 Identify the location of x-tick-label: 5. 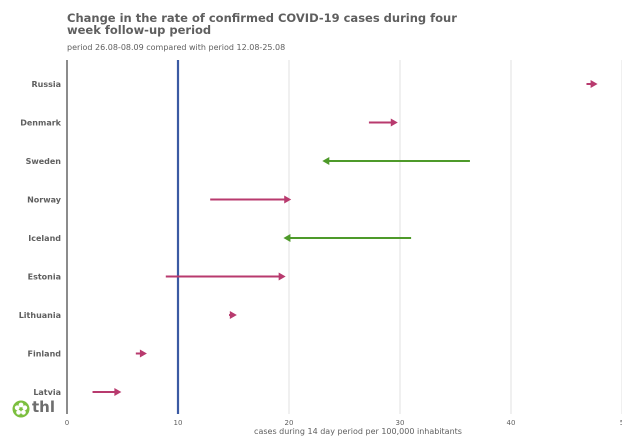
(621, 423).